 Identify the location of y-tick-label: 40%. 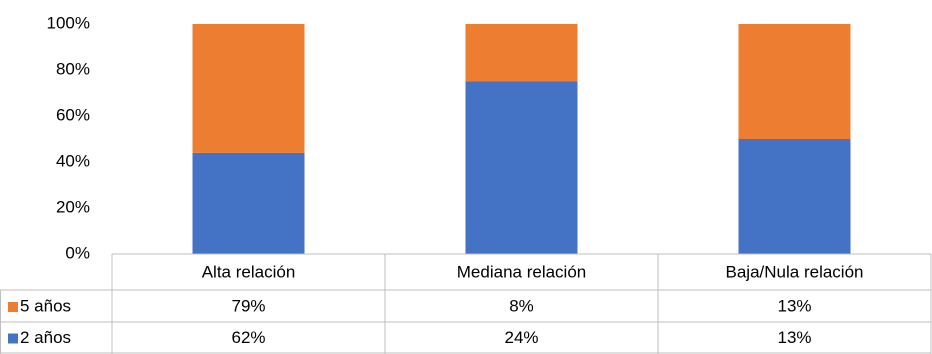
(73, 160).